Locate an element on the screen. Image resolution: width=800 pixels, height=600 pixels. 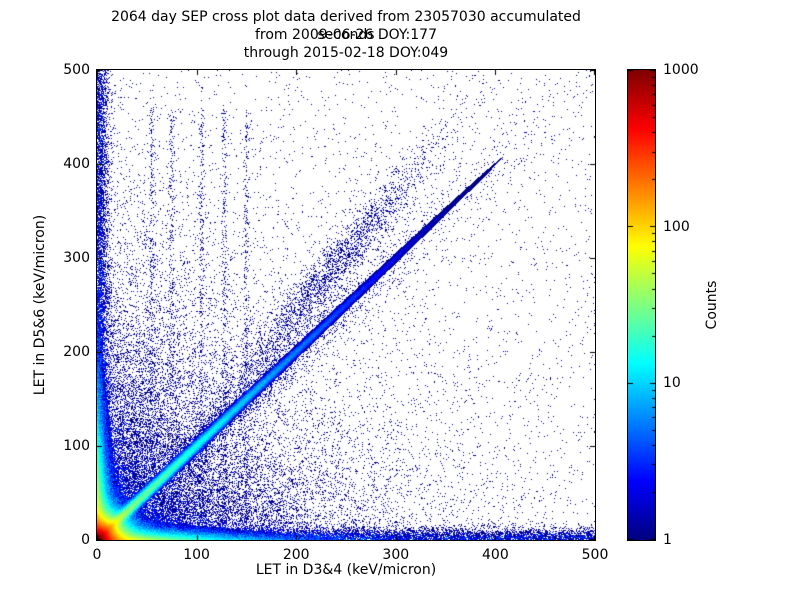
x-tick-label: 500 is located at coordinates (595, 555).